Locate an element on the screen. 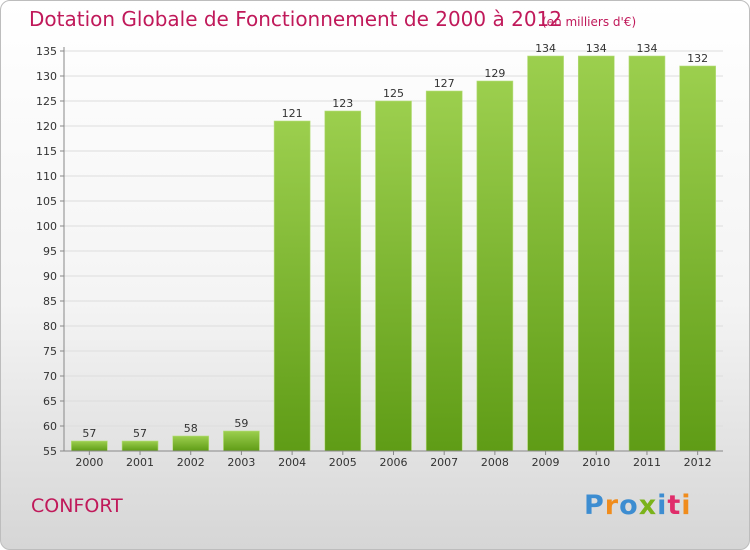 This screenshot has width=750, height=550. y-tick-label: 80 is located at coordinates (50, 326).